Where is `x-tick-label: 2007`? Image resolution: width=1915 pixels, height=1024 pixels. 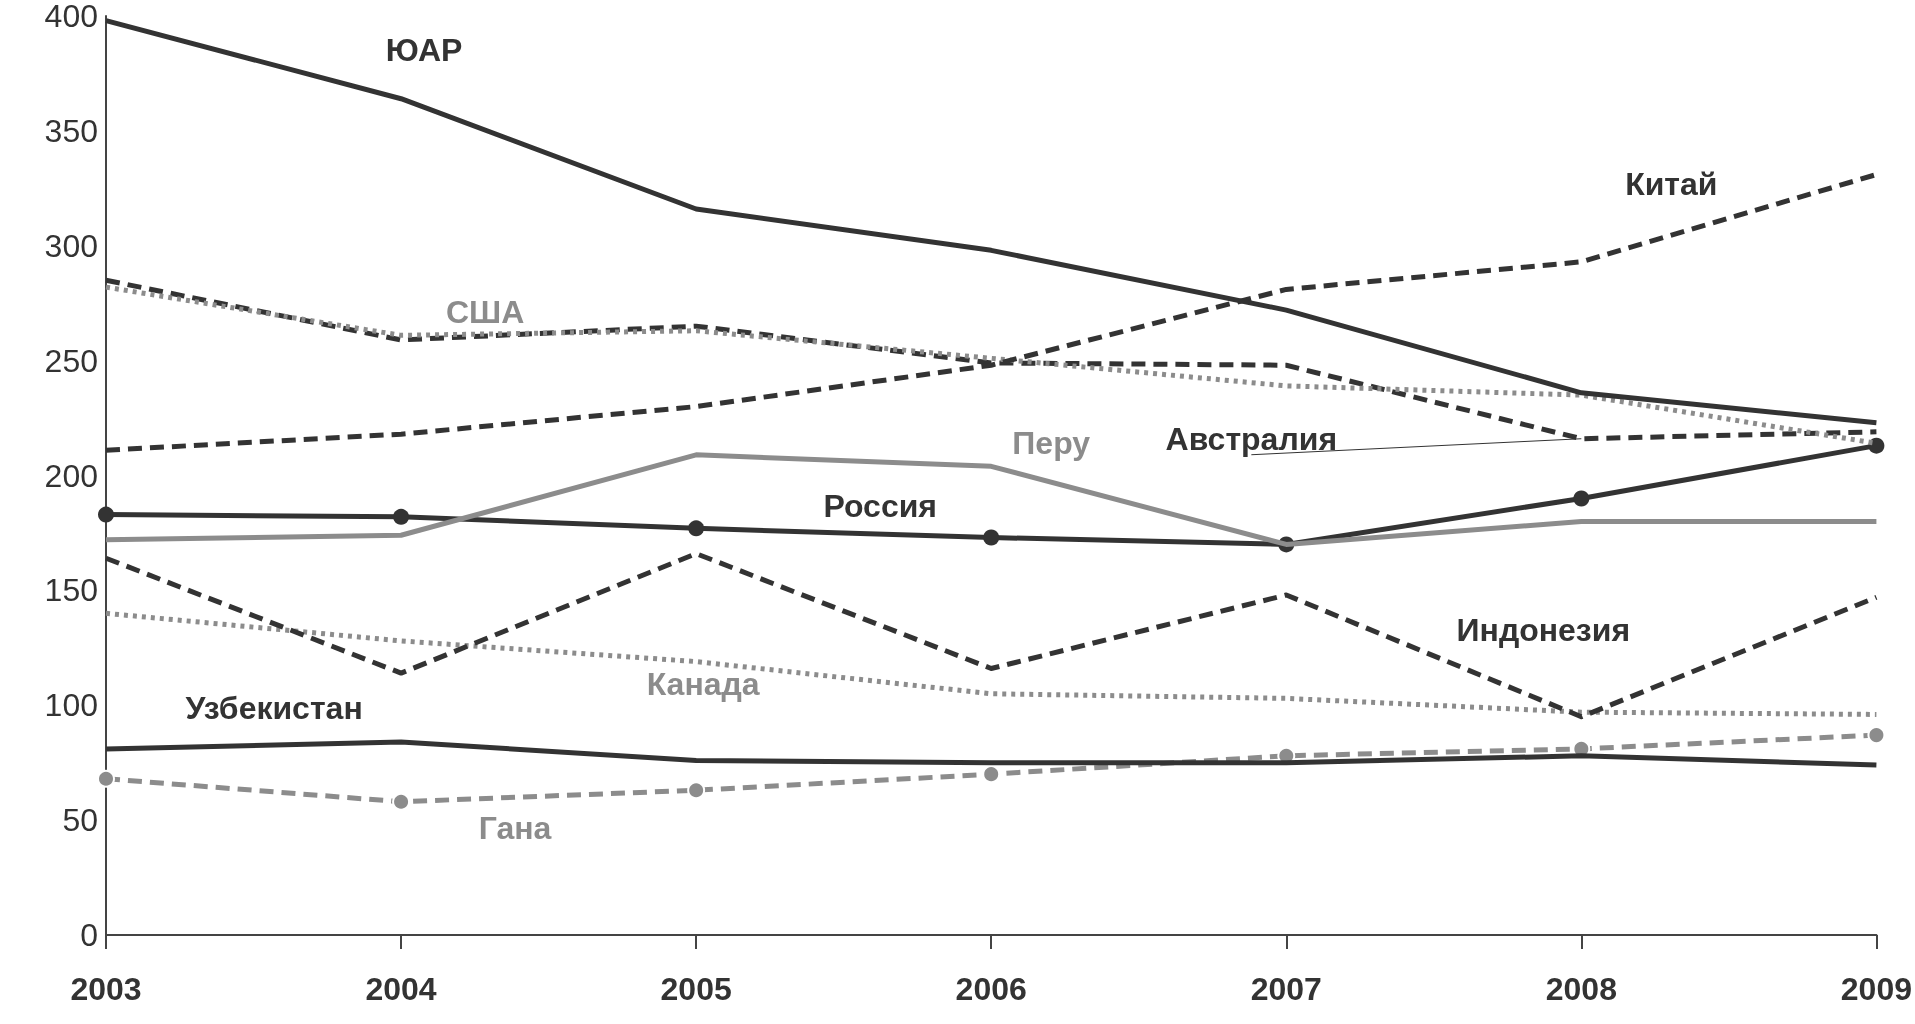
x-tick-label: 2007 is located at coordinates (1286, 989).